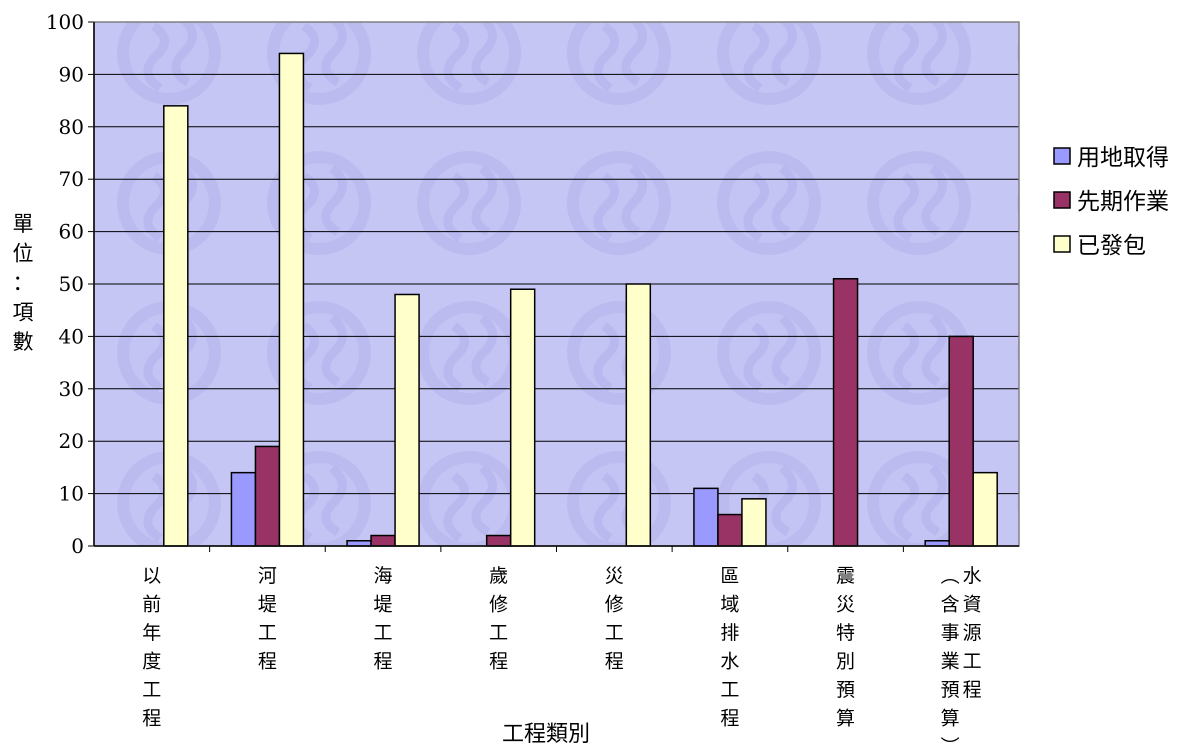 Image resolution: width=1192 pixels, height=751 pixels. What do you see at coordinates (407, 420) in the screenshot?
I see `bar-已發包-海堤工程` at bounding box center [407, 420].